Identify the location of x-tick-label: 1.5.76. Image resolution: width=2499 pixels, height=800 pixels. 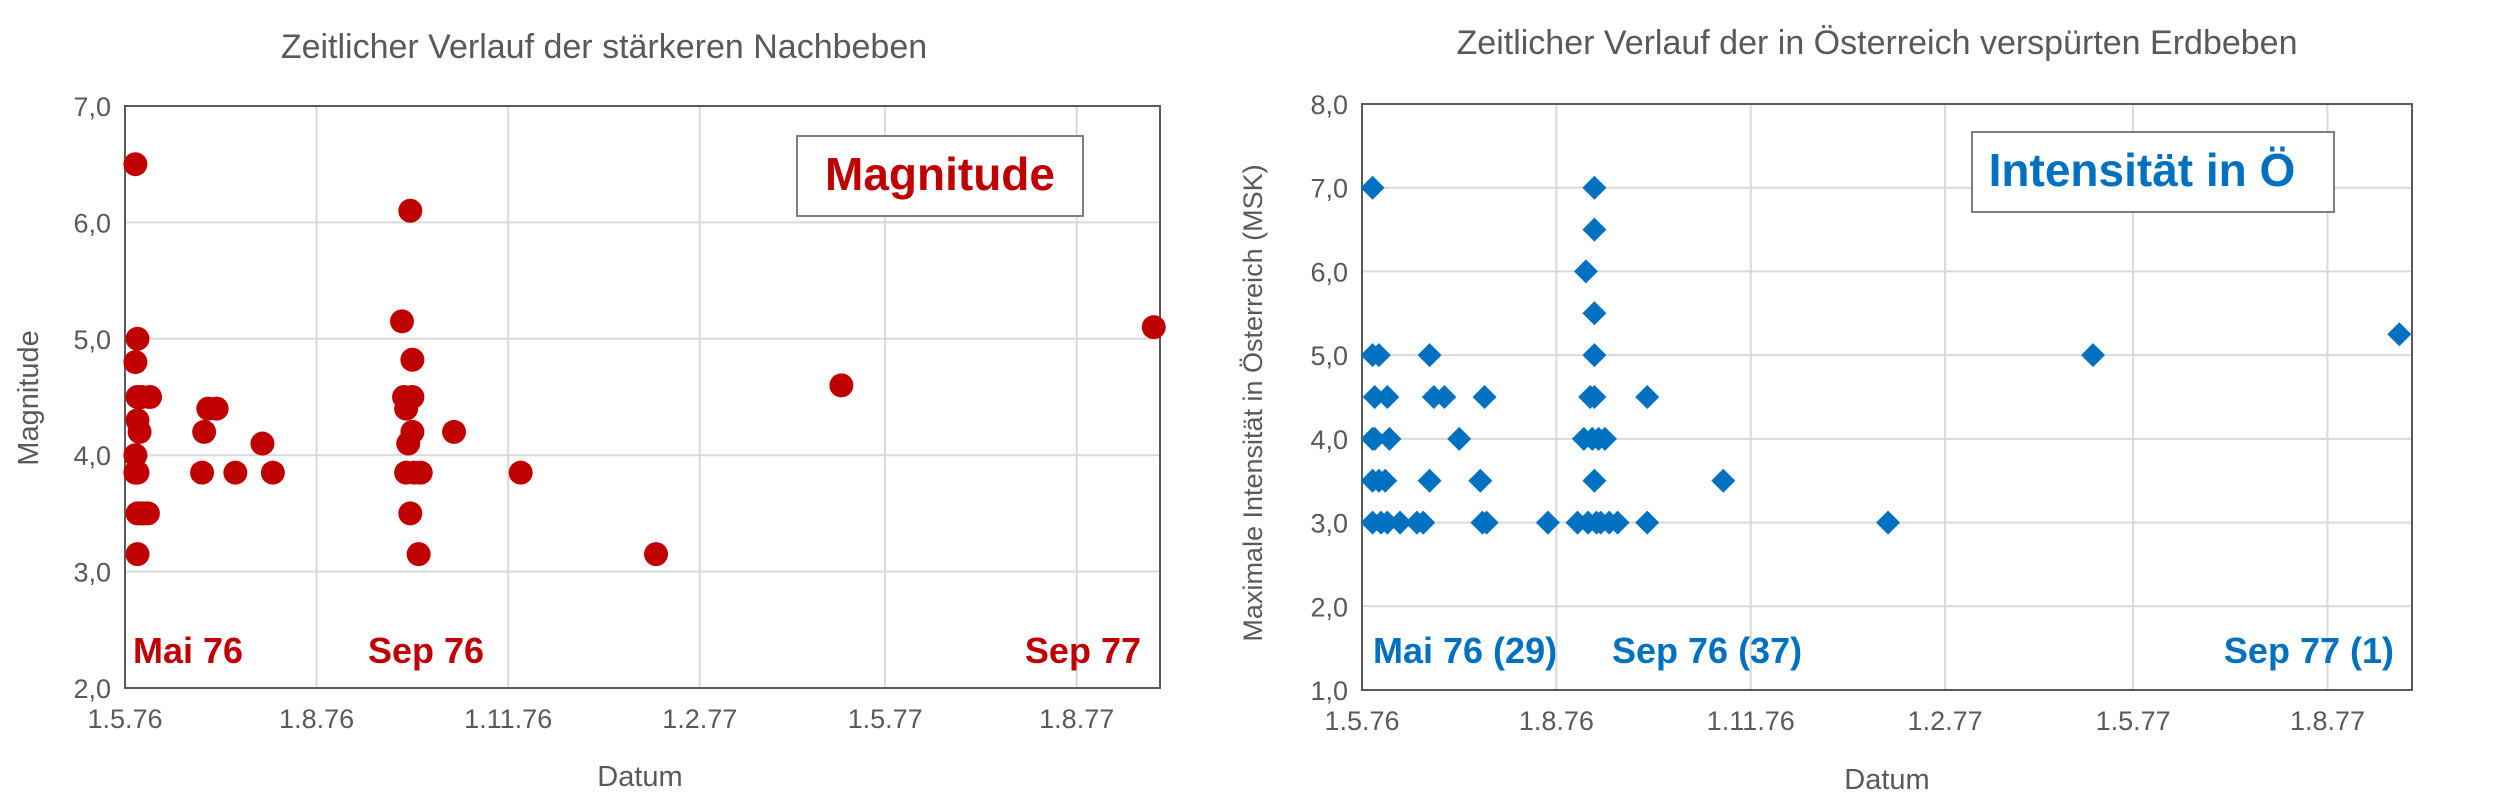
(124, 719).